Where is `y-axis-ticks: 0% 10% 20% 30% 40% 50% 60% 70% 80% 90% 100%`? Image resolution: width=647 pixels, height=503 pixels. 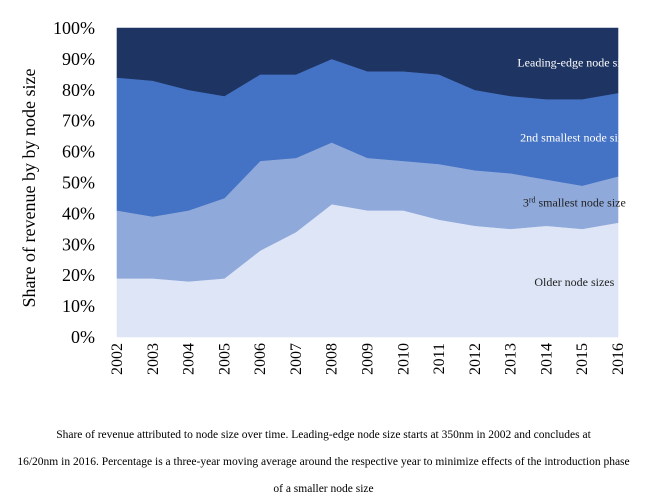
y-axis-ticks: 0% 10% 20% 30% 40% 50% 60% 70% 80% 90% 100% is located at coordinates (74, 182).